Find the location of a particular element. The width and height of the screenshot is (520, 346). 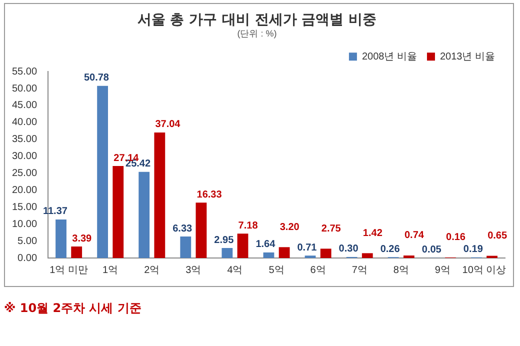

y-tick-label: 15.00 is located at coordinates (25, 207).